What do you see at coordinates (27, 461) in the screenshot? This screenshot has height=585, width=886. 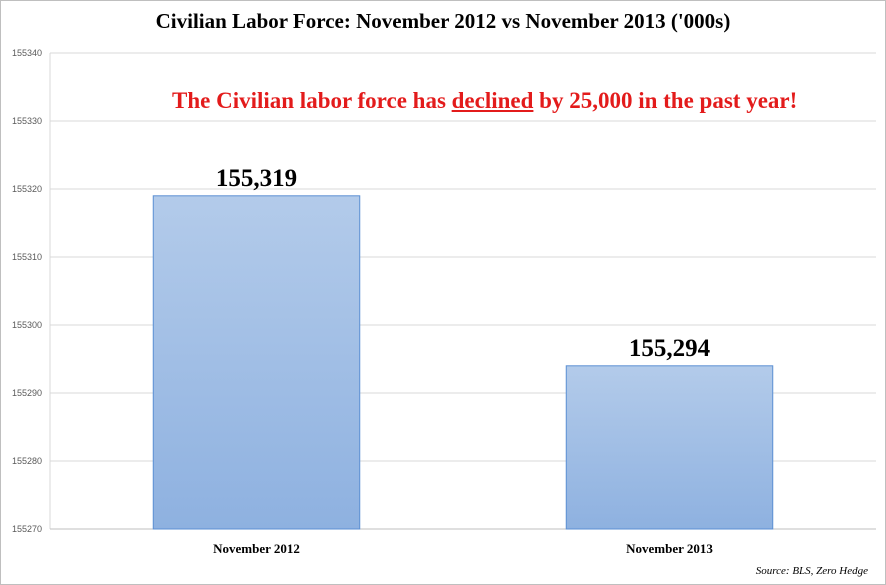 I see `y-tick-label: 155280` at bounding box center [27, 461].